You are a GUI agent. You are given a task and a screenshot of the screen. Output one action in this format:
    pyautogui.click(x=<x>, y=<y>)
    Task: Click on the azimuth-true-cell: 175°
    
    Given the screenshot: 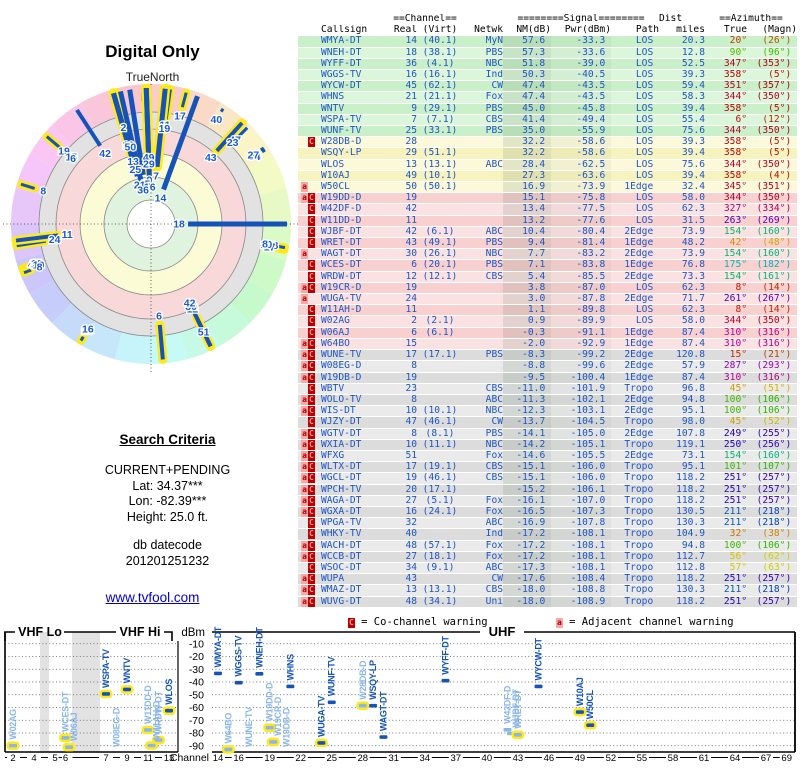 What is the action you would take?
    pyautogui.click(x=726, y=265)
    